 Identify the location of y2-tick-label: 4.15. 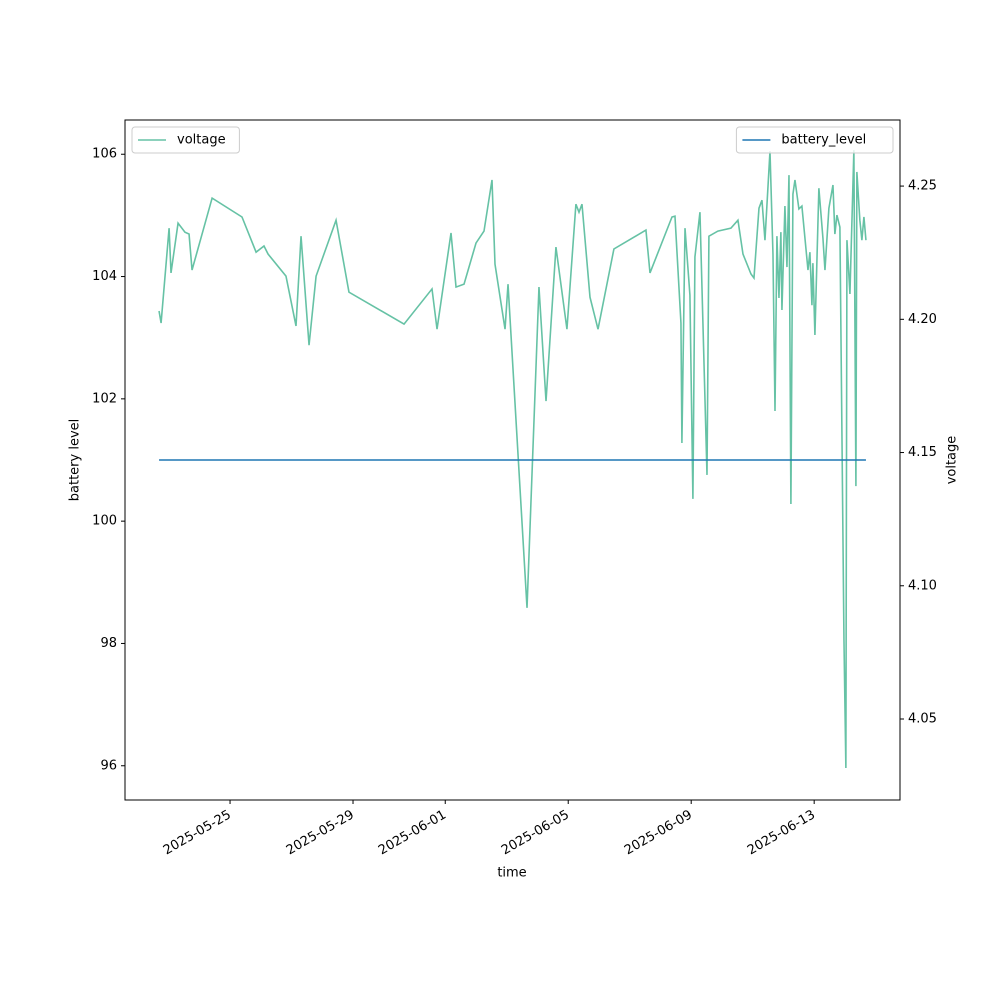
(922, 452).